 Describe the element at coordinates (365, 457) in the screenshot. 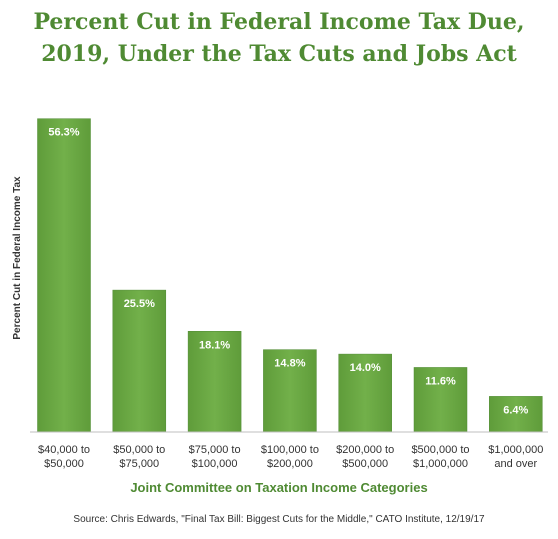

I see `x-tick-label-4: $200,000 to $500,000` at that location.